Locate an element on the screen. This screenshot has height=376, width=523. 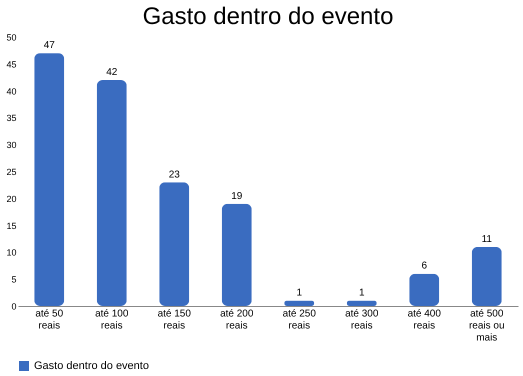
y-tick-label: 35 is located at coordinates (11, 118).